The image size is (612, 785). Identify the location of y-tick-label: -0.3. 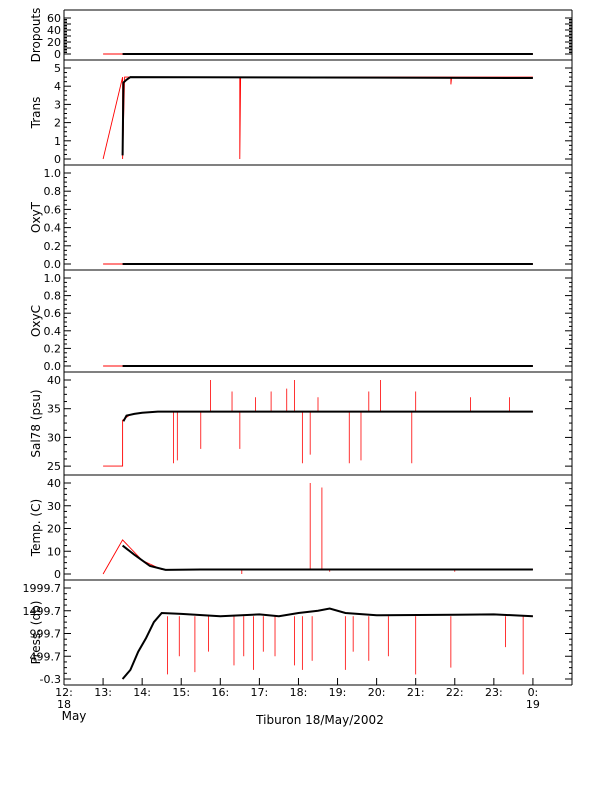
(50, 679).